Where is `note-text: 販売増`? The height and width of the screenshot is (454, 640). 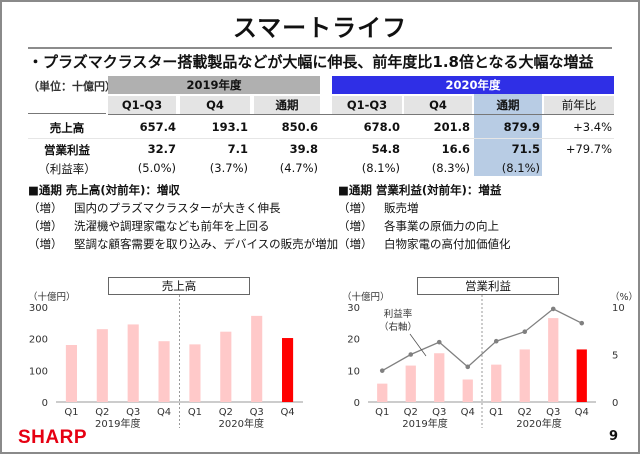
note-text: 販売増 is located at coordinates (401, 208).